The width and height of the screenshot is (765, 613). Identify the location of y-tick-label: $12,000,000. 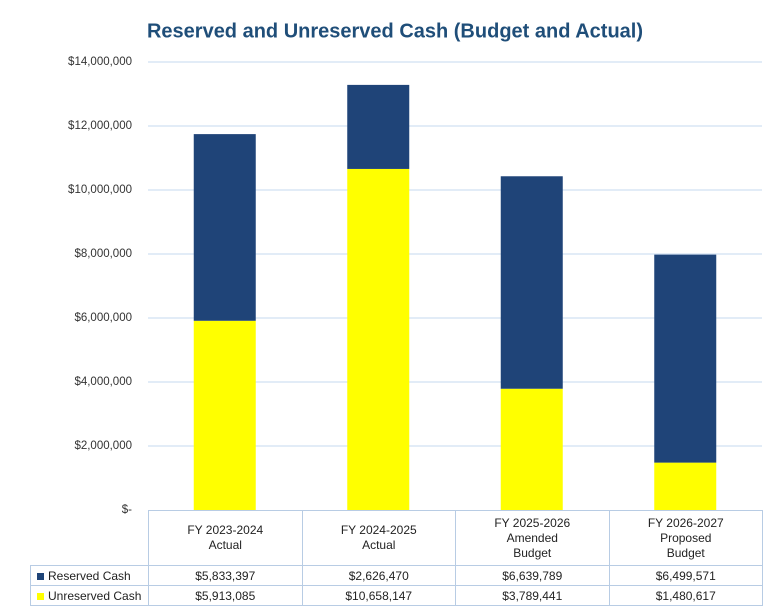
(100, 126).